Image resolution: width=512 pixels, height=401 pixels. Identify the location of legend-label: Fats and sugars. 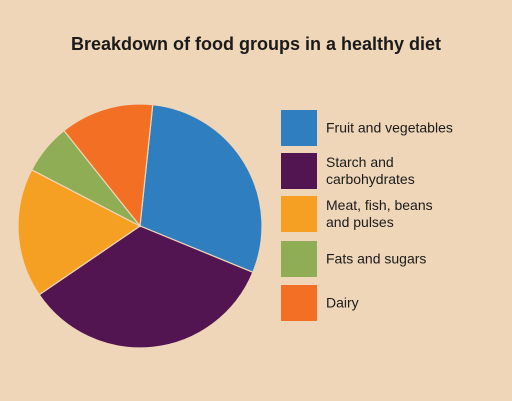
(376, 258).